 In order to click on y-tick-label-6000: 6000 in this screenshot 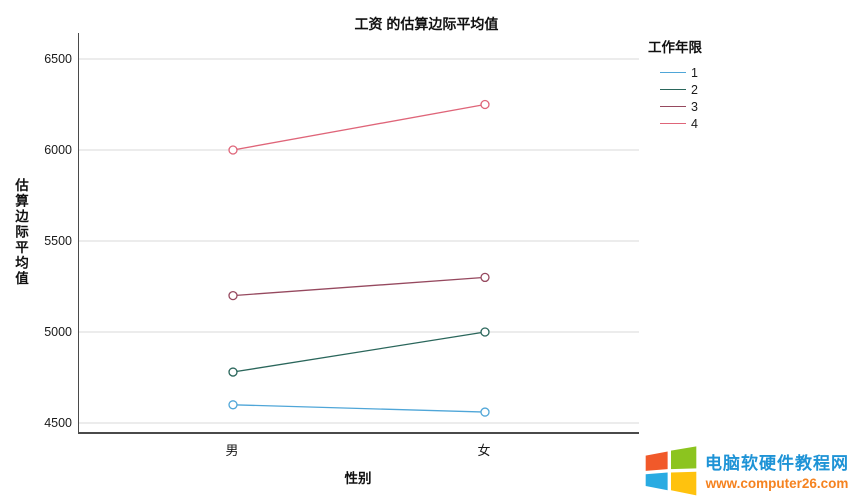, I will do `click(58, 150)`.